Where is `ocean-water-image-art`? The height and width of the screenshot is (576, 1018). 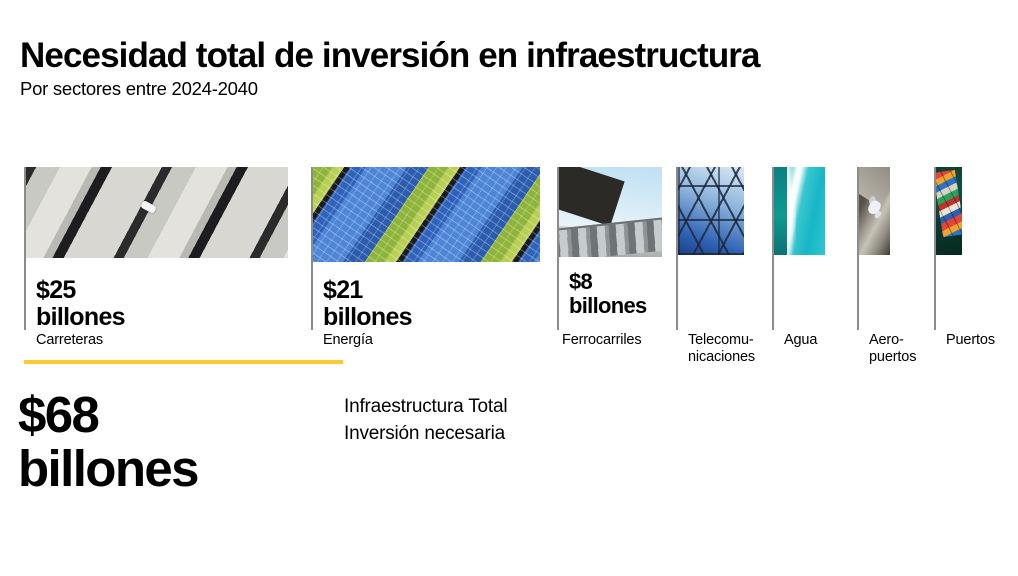 ocean-water-image-art is located at coordinates (799, 211).